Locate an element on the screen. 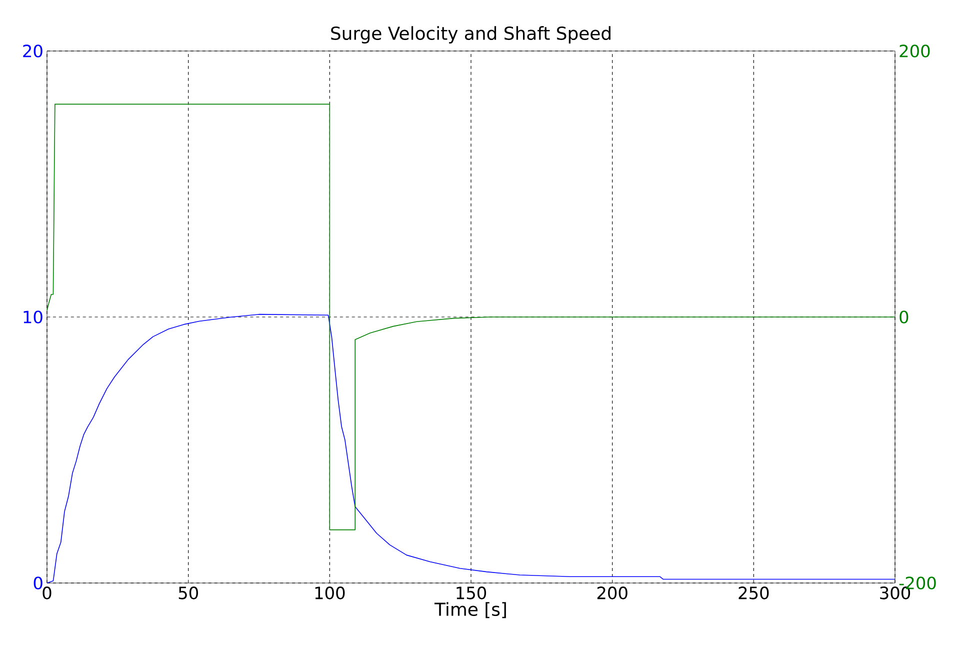  x-tick-label: 200 is located at coordinates (612, 593).